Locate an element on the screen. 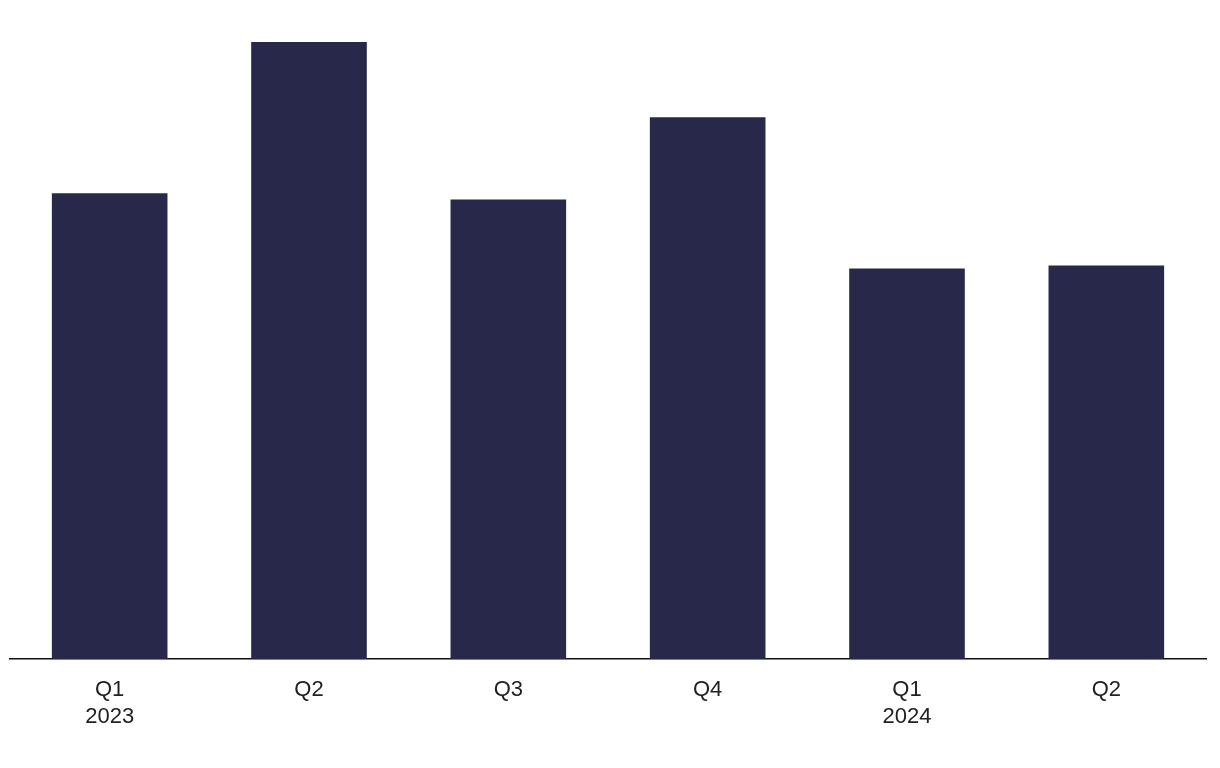 This screenshot has height=768, width=1220. x-tick-label: Q1 2023 is located at coordinates (110, 702).